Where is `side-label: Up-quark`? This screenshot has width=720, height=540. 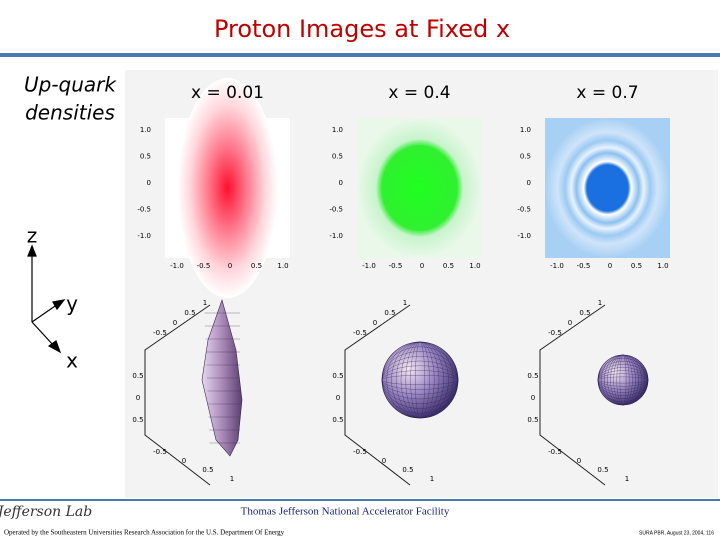
side-label: Up-quark is located at coordinates (70, 85).